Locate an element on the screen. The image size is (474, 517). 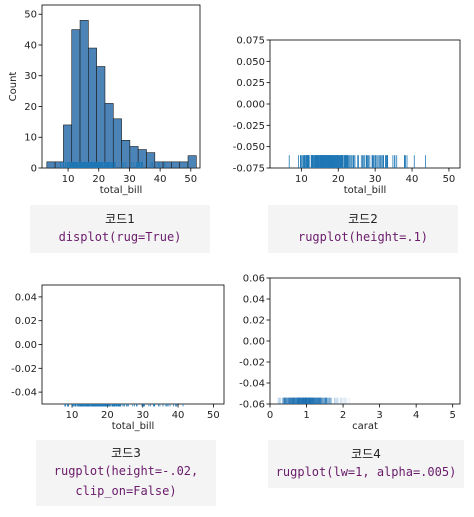
caption-2-code: rugplot(height=.1) is located at coordinates (363, 237).